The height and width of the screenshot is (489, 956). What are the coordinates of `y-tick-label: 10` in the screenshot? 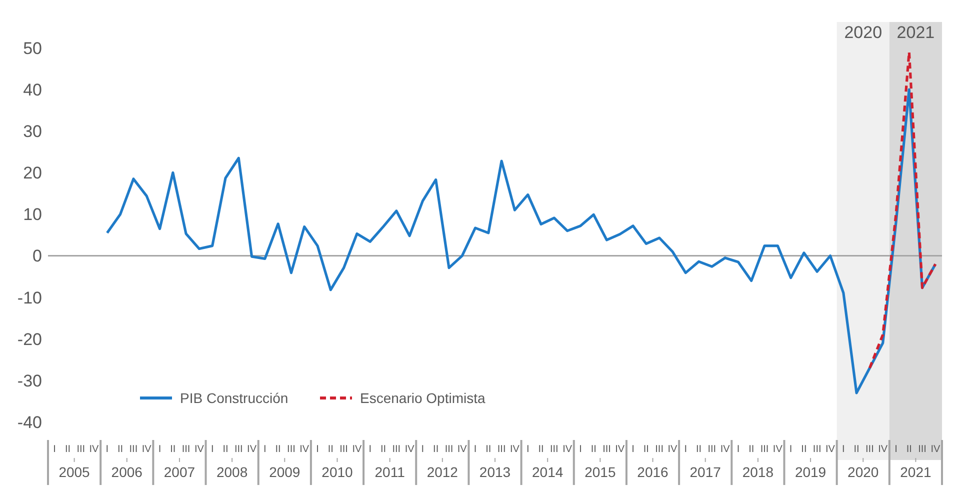 It's located at (32, 214).